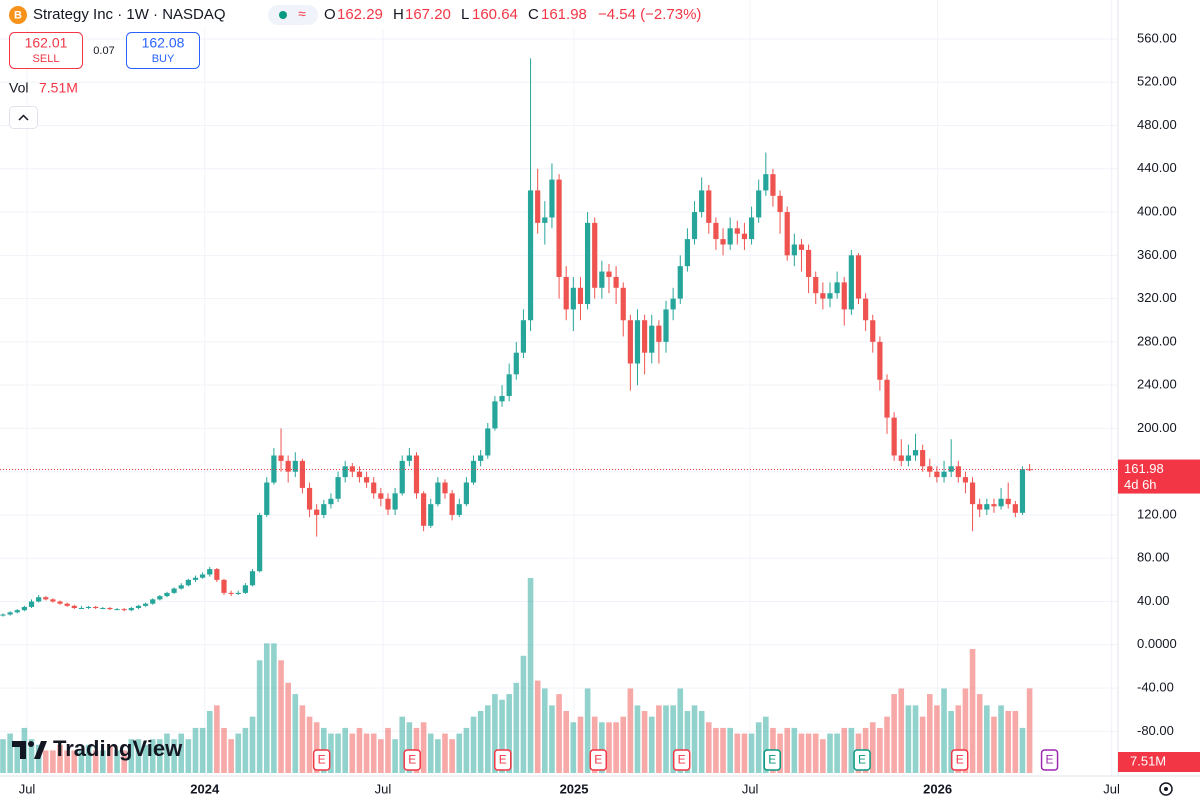 This screenshot has width=1200, height=806. What do you see at coordinates (1140, 484) in the screenshot?
I see `countdown-label: 4d 6h` at bounding box center [1140, 484].